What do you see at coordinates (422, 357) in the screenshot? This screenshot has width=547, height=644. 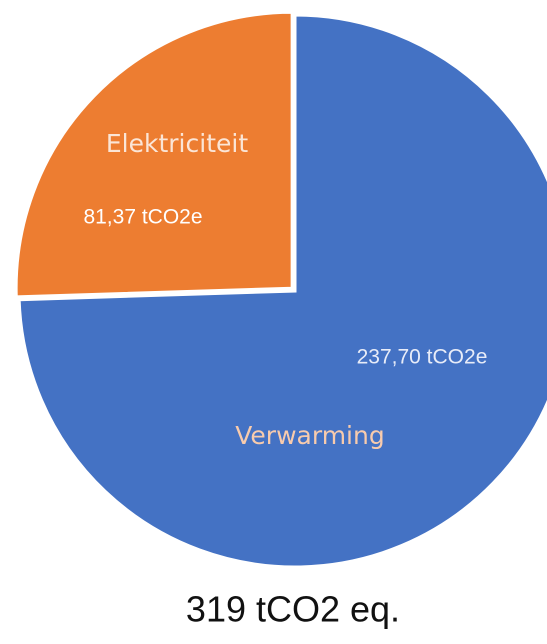 I see `data-label: 237,70 tCO2e` at bounding box center [422, 357].